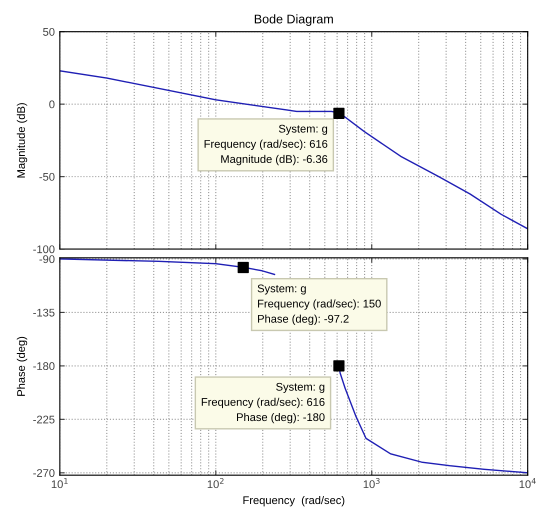 Image resolution: width=544 pixels, height=528 pixels. Describe the element at coordinates (372, 483) in the screenshot. I see `x-tick-label: 10$^{3}$` at that location.